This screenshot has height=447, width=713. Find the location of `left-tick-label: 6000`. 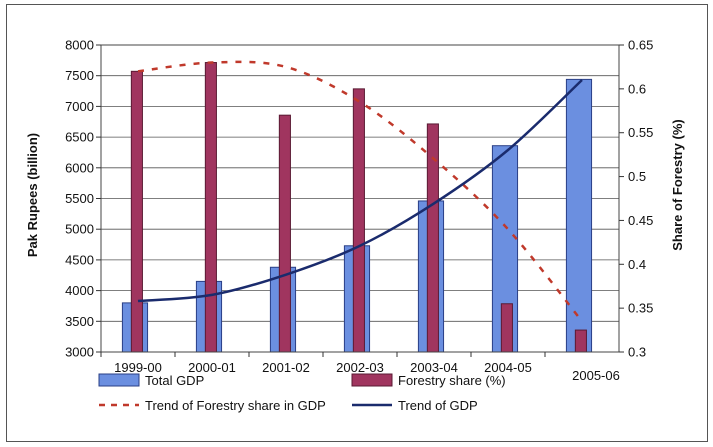

left-tick-label: 6000 is located at coordinates (79, 167).